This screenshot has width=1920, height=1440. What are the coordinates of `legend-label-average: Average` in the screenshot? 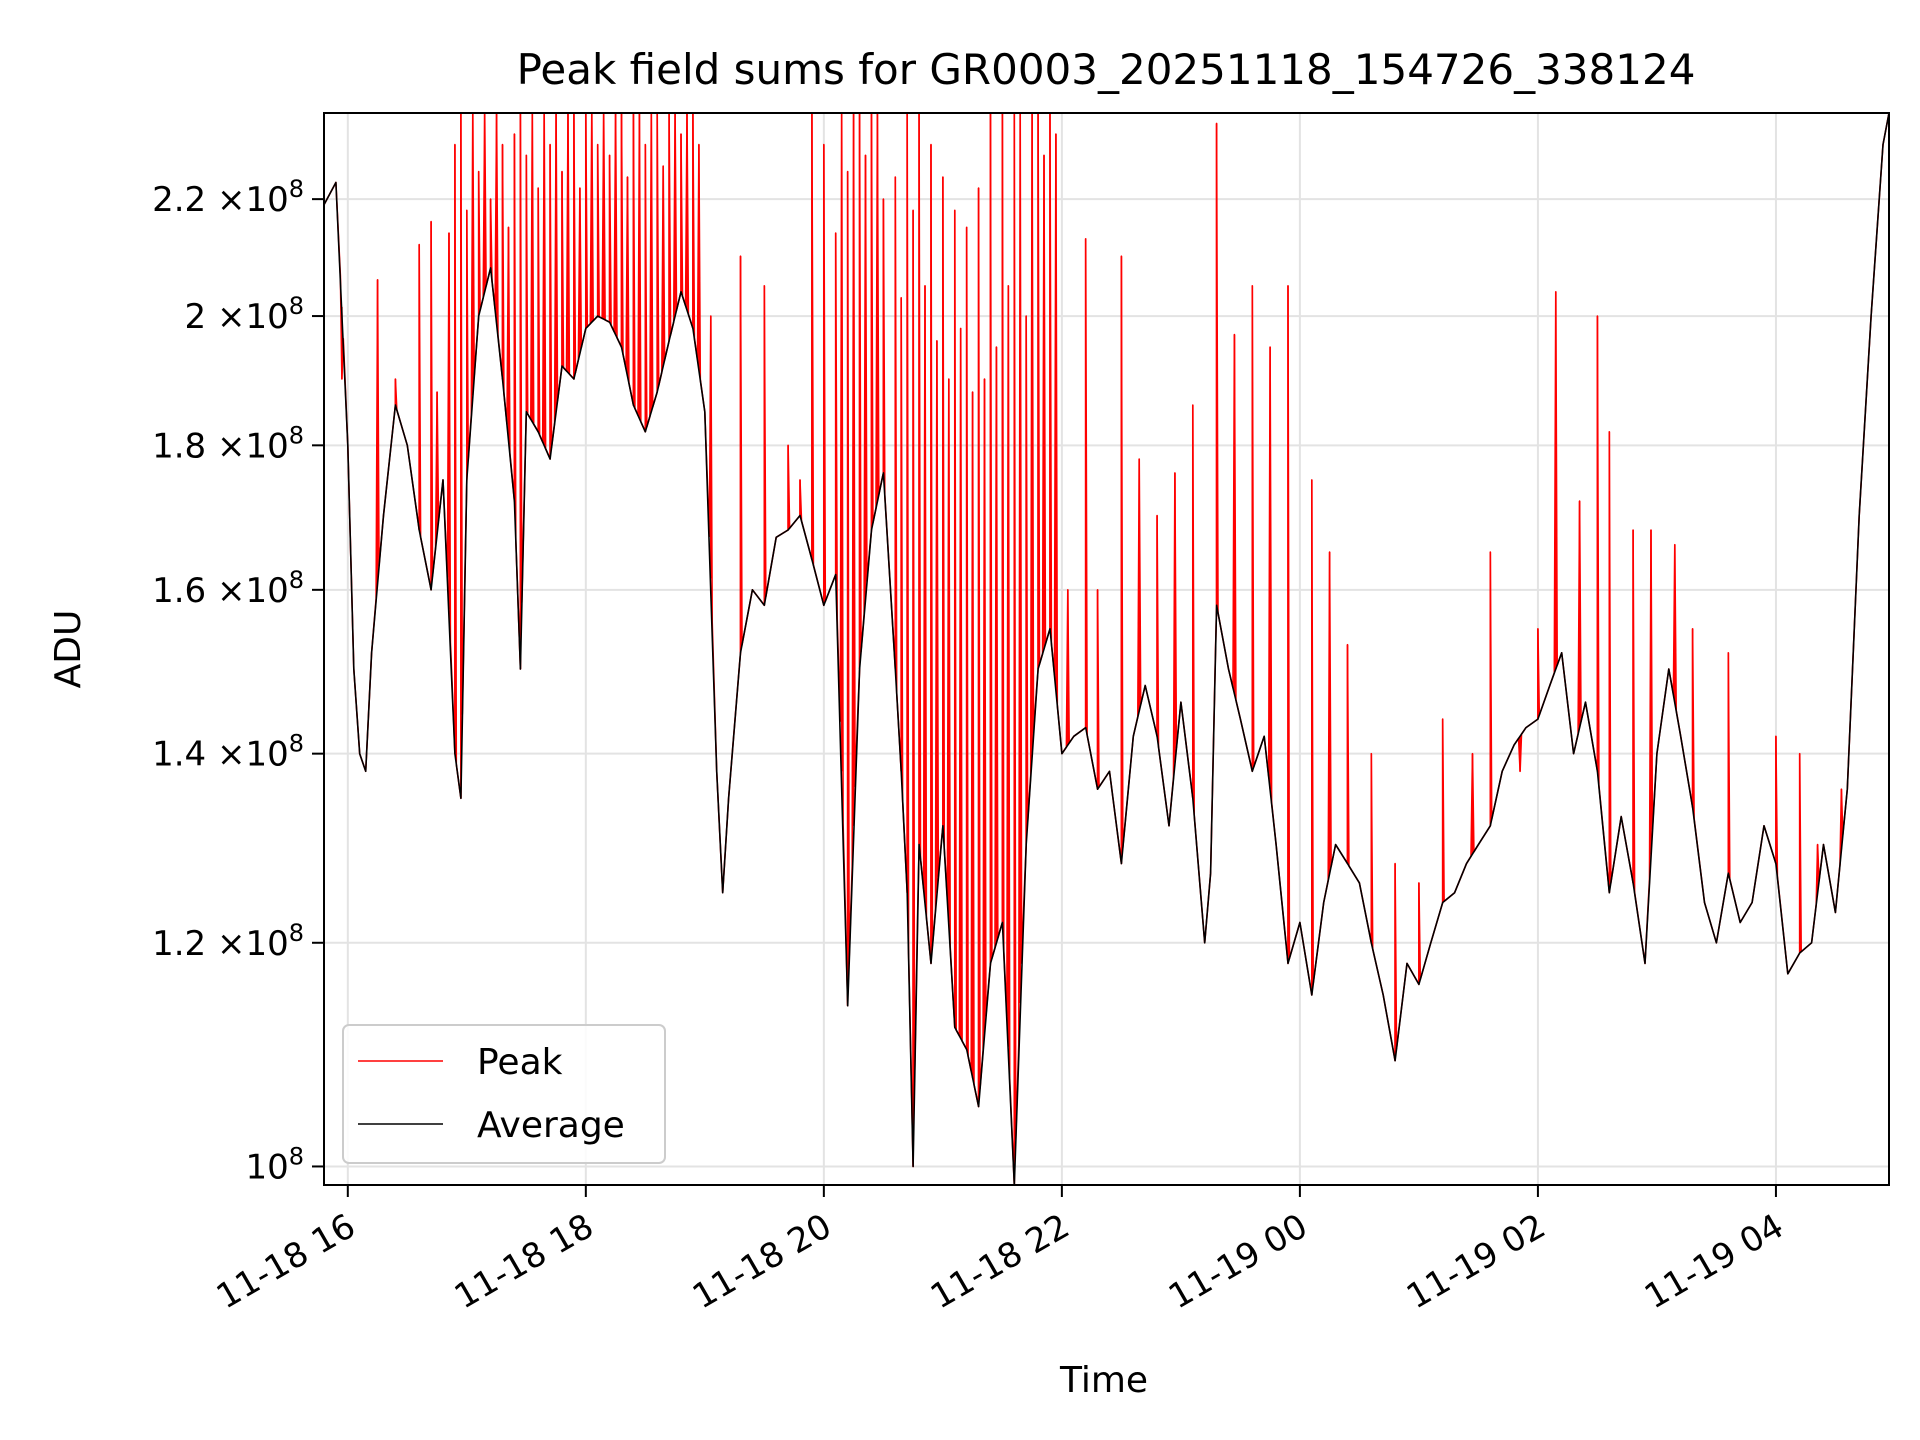 It's located at (551, 1125).